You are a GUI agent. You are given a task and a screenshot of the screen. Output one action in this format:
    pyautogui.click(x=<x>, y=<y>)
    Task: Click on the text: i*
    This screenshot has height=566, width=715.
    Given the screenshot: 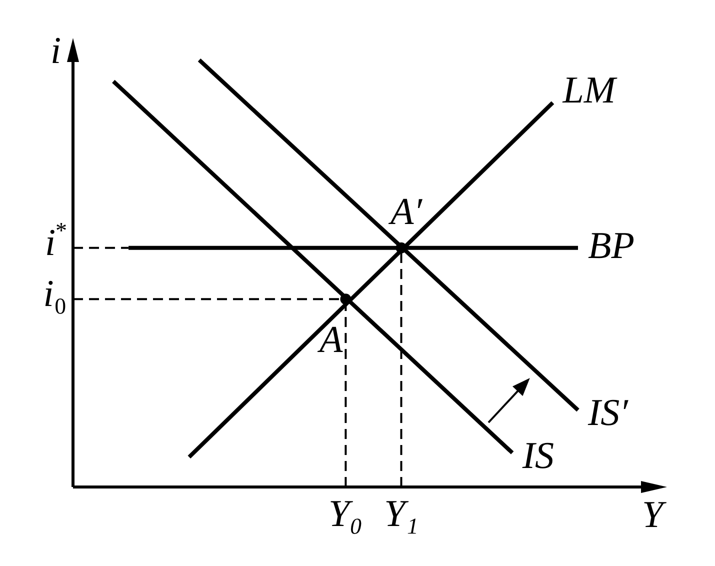 What is the action you would take?
    pyautogui.click(x=55, y=241)
    